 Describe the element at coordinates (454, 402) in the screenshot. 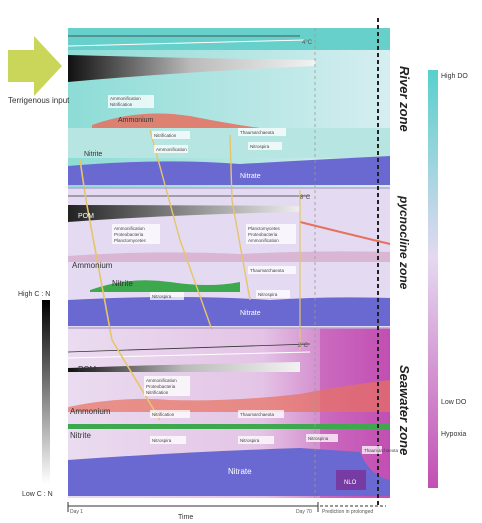

I see `do-scale-mid: Low DO` at that location.